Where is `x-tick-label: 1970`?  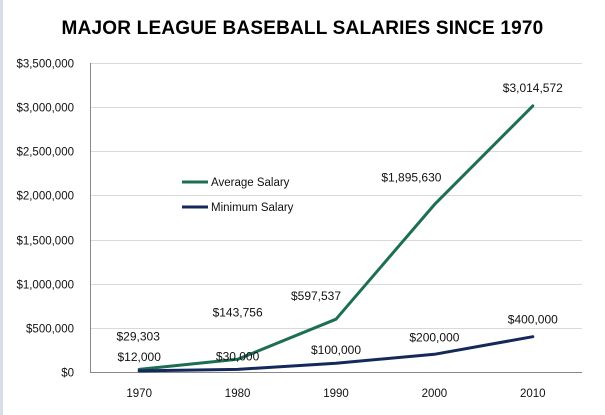
x-tick-label: 1970 is located at coordinates (139, 394).